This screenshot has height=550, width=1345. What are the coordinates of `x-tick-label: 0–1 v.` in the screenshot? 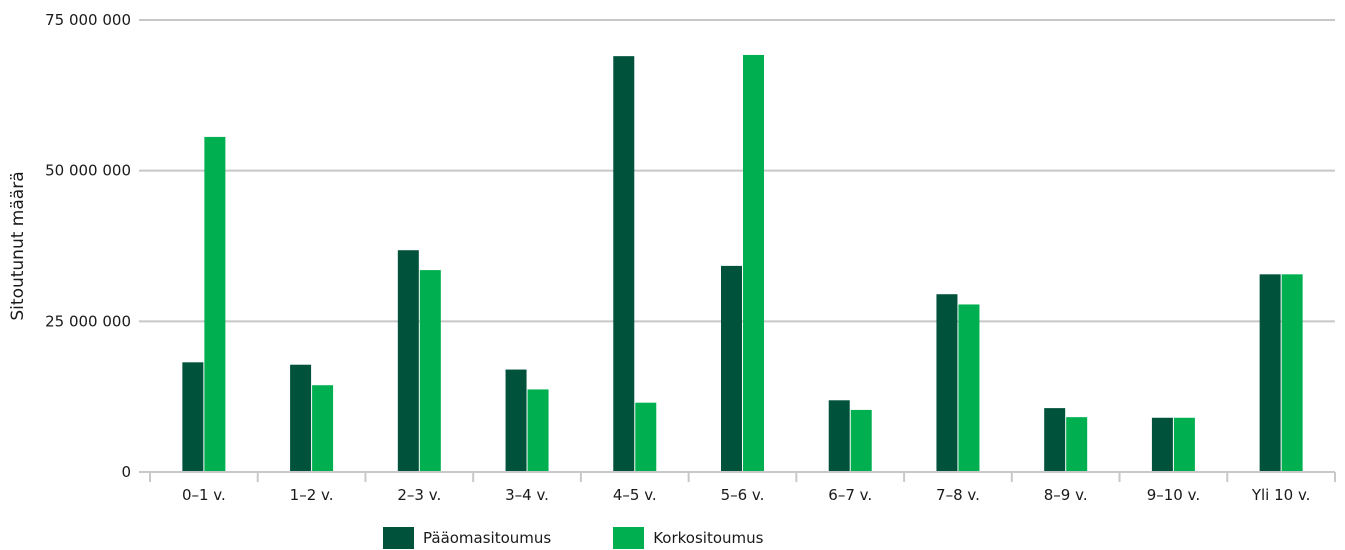 It's located at (204, 495).